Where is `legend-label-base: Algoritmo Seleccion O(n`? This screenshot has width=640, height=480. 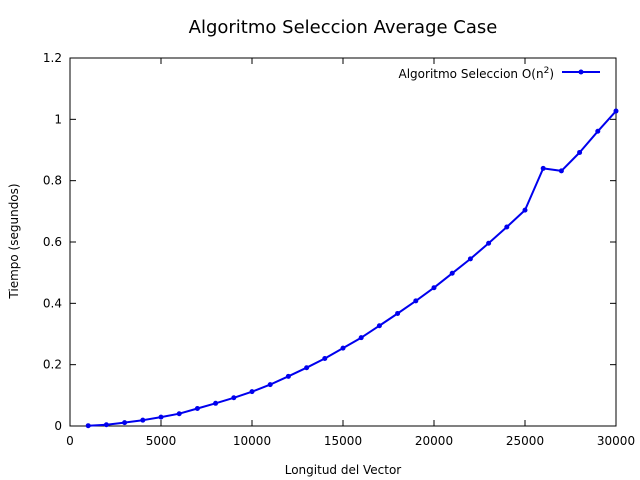 legend-label-base: Algoritmo Seleccion O(n is located at coordinates (471, 74).